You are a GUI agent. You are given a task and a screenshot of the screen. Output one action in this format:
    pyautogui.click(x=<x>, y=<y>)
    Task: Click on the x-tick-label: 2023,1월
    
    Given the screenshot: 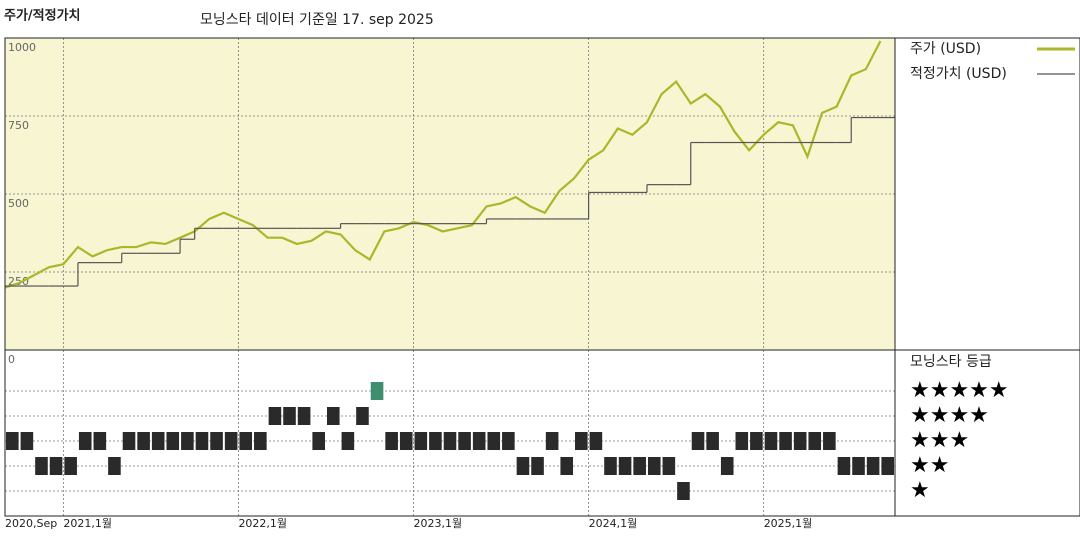 What is the action you would take?
    pyautogui.click(x=438, y=523)
    